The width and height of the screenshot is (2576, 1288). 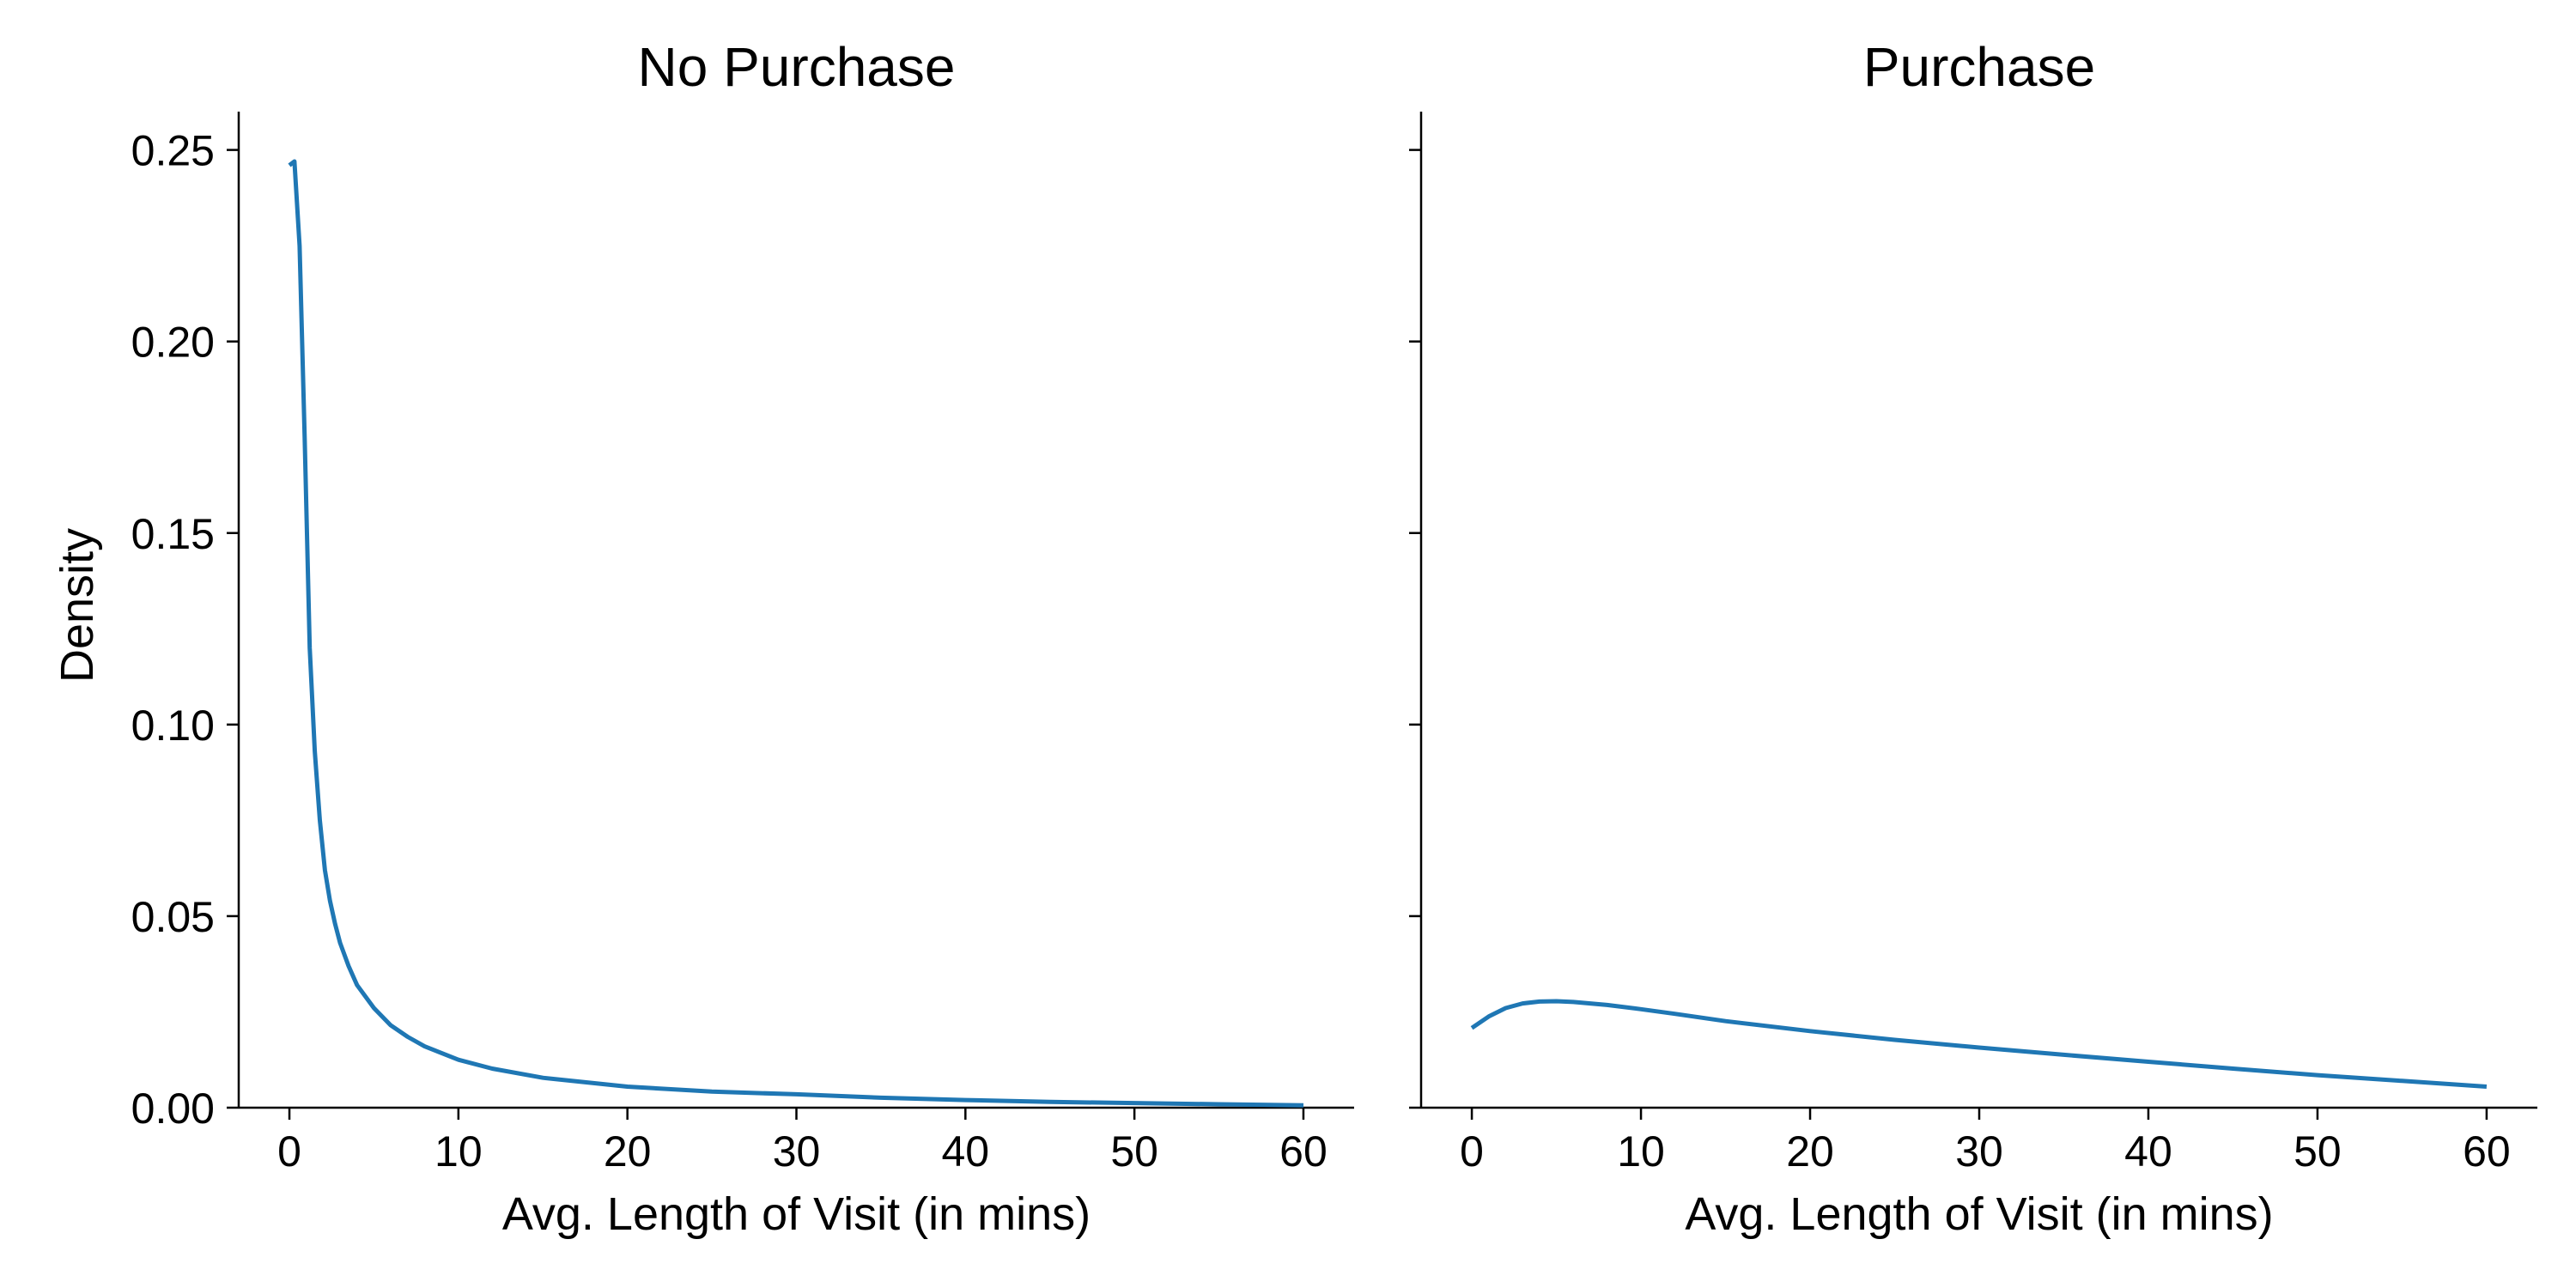 What do you see at coordinates (1979, 67) in the screenshot?
I see `panel-title: Purchase` at bounding box center [1979, 67].